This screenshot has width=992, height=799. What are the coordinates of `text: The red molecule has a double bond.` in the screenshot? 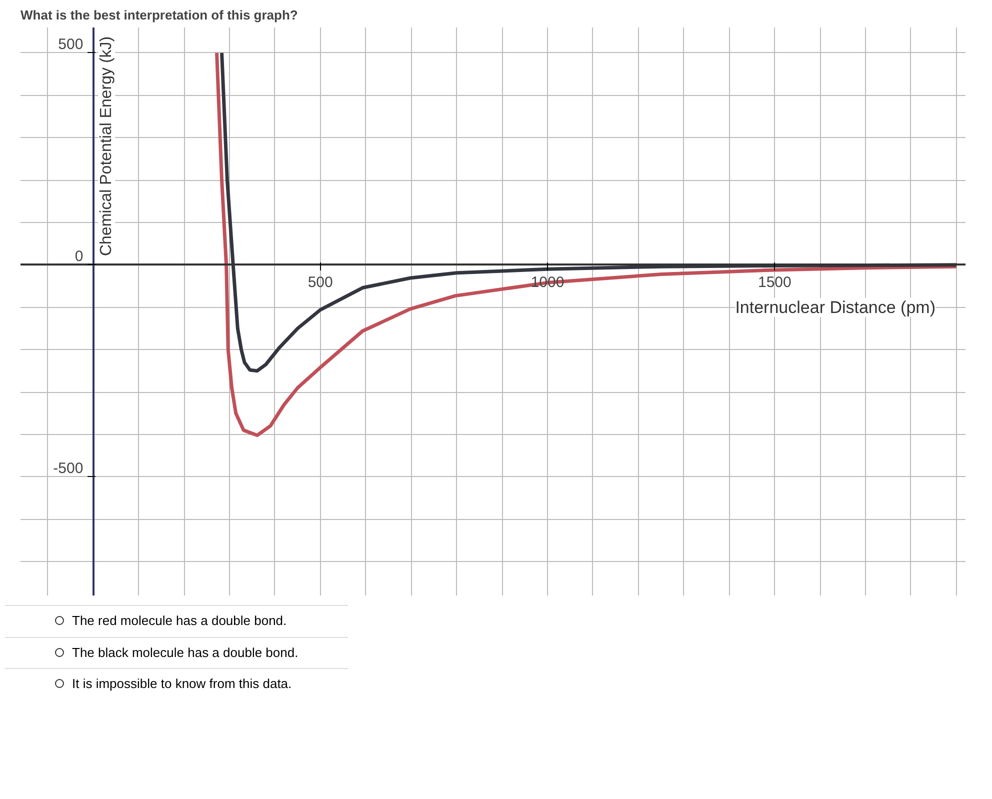 It's located at (176, 621).